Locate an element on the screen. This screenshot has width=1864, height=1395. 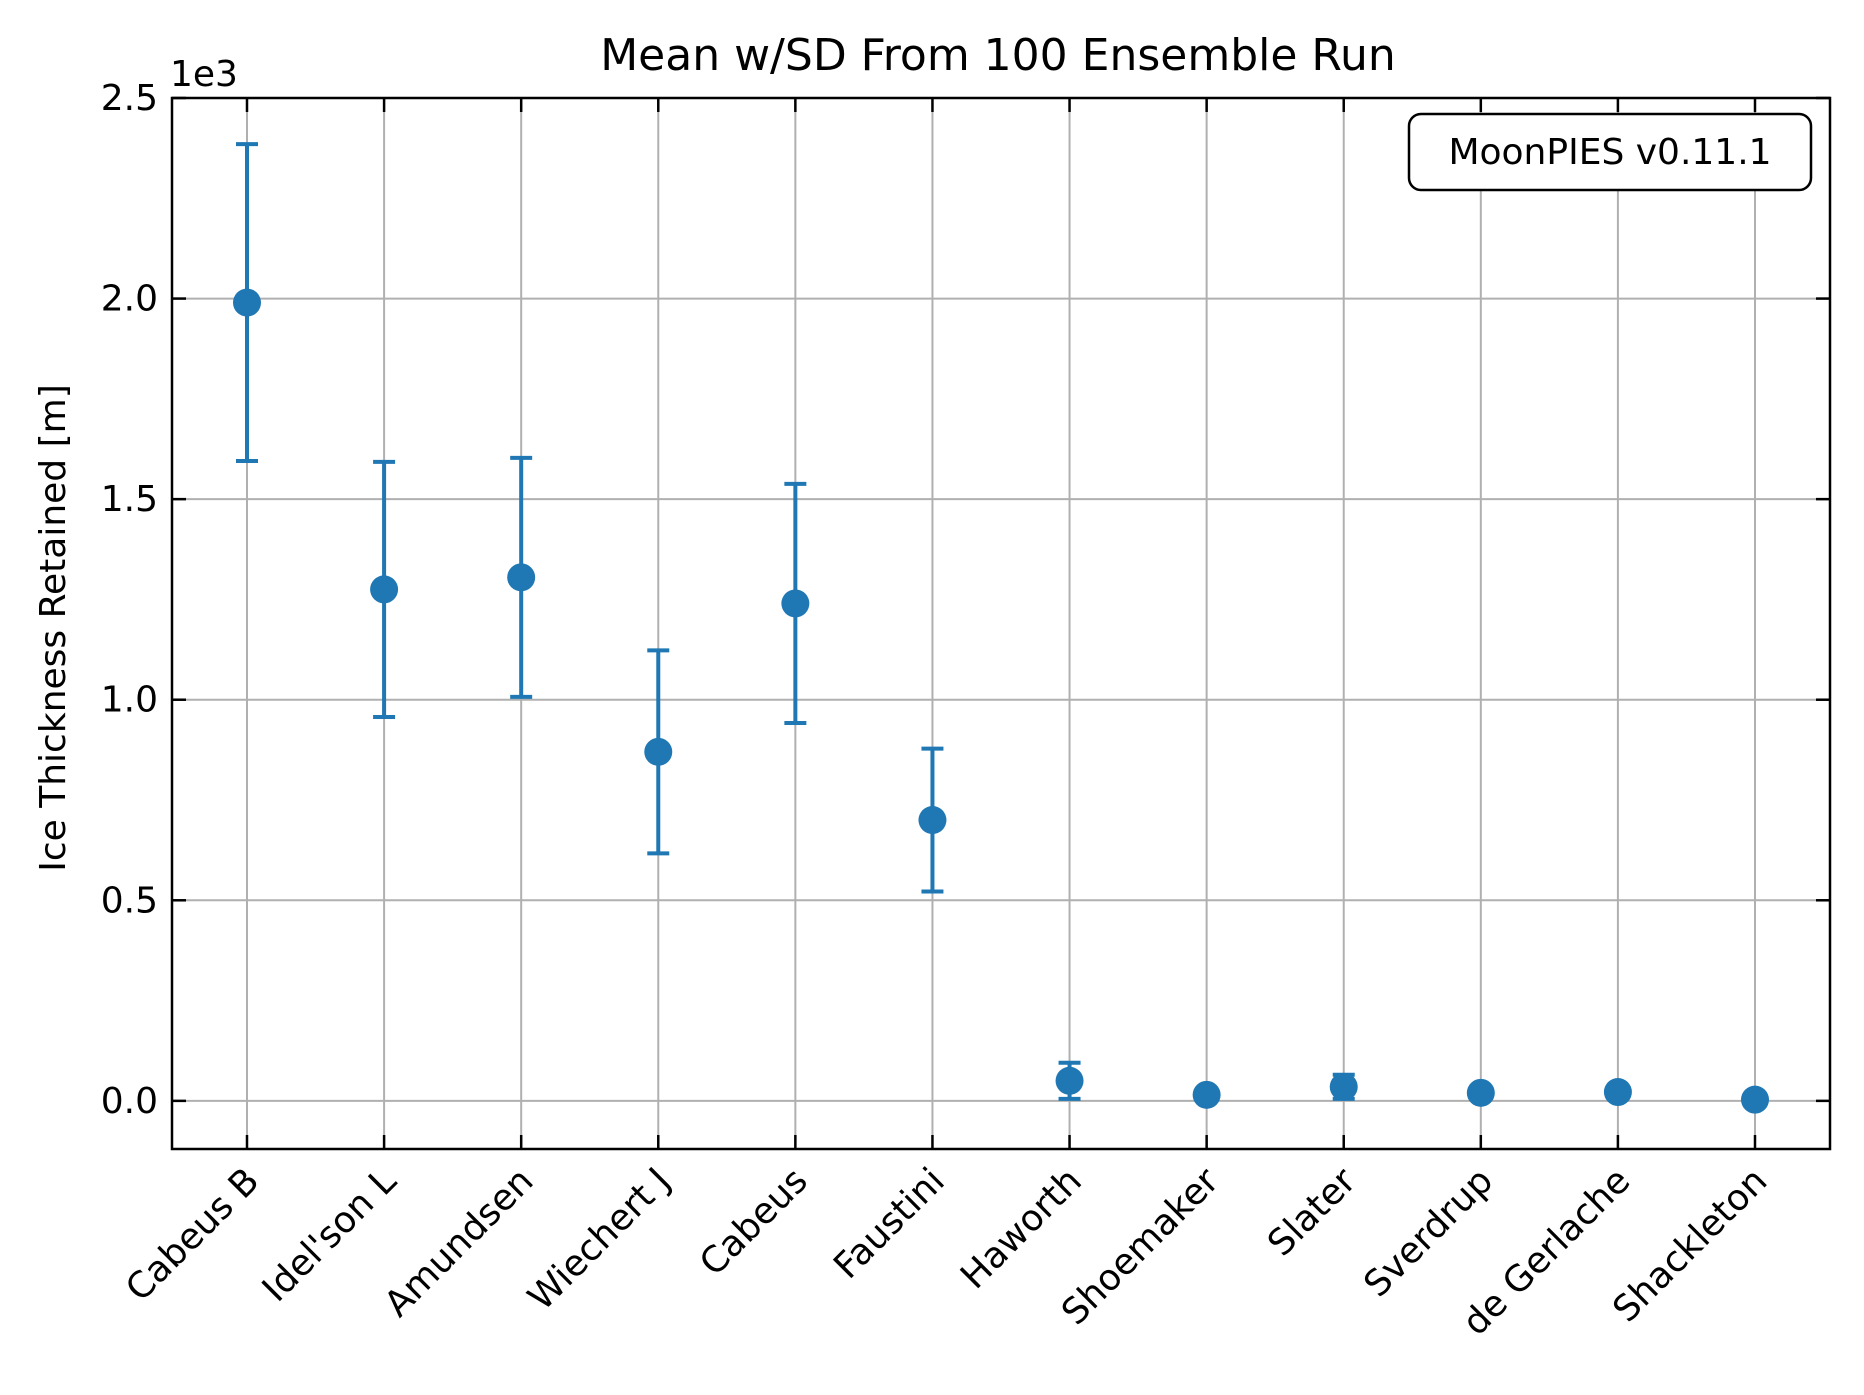
version-annotation: MoonPIES v0.11.1 is located at coordinates (1610, 152).